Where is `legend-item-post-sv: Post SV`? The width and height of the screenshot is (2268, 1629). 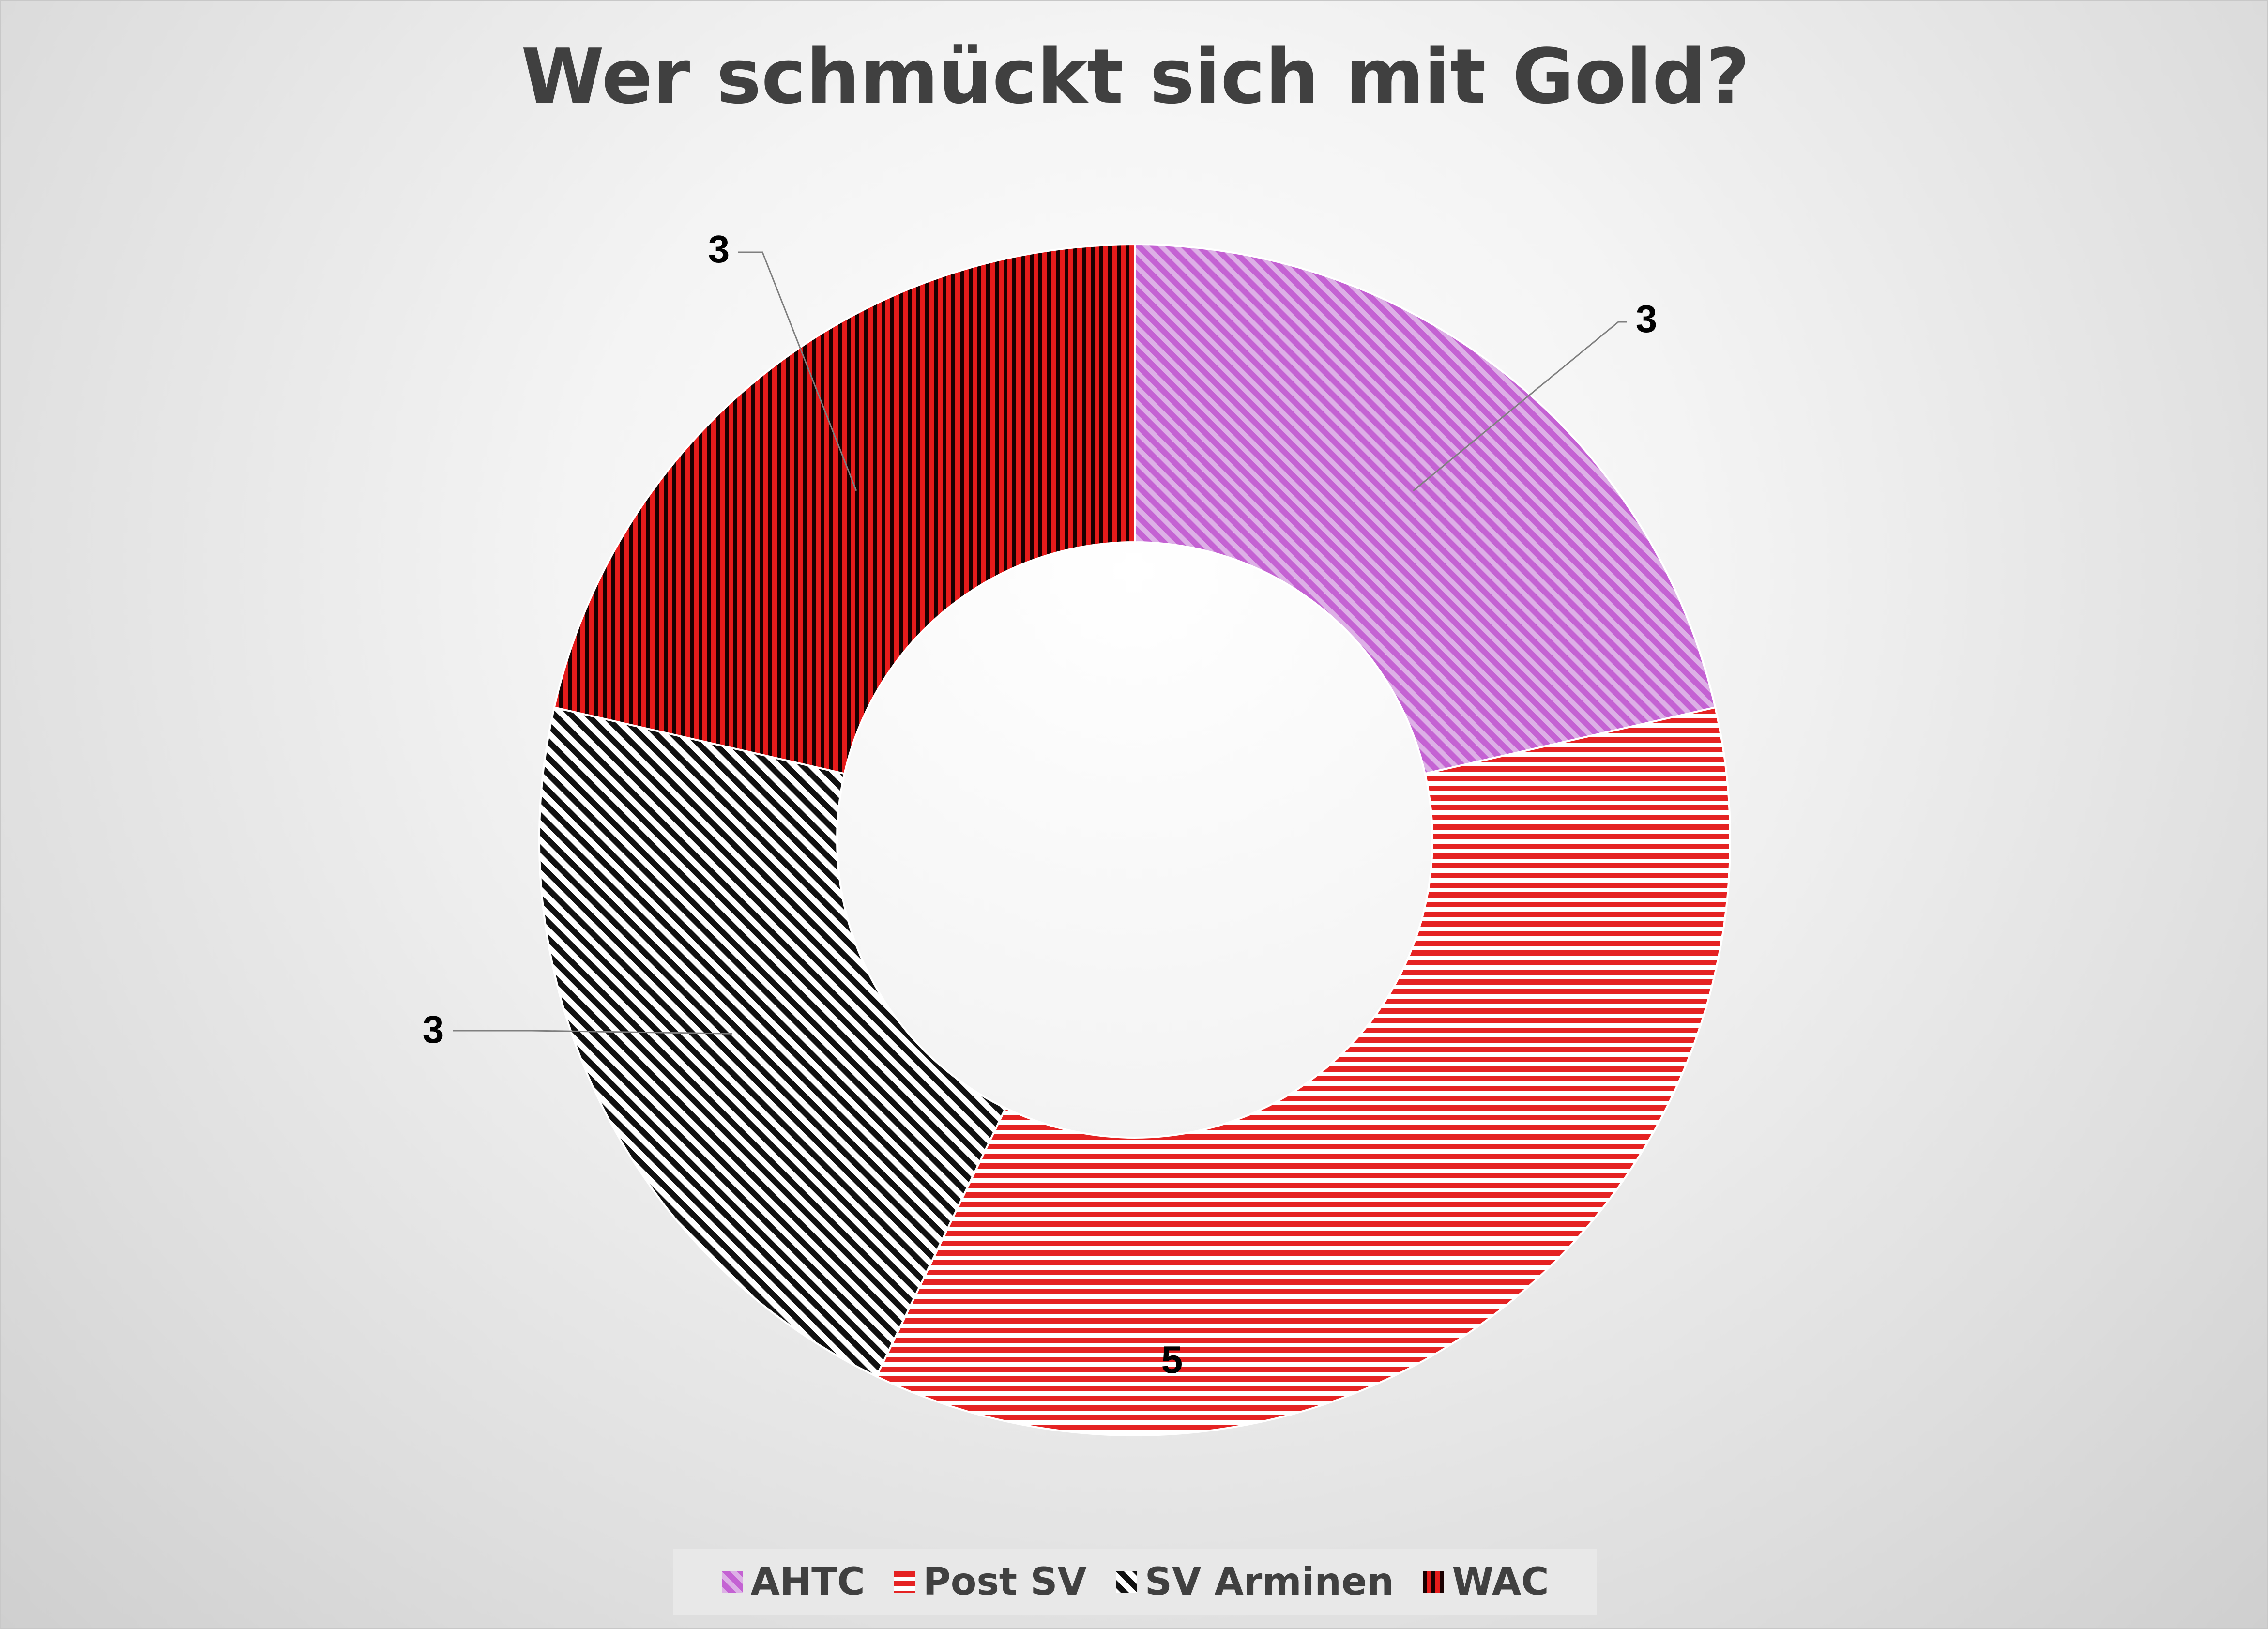
legend-item-post-sv: Post SV is located at coordinates (990, 1582).